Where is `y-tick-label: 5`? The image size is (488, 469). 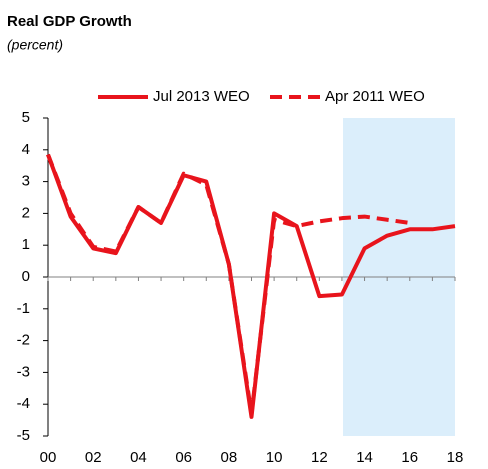 y-tick-label: 5 is located at coordinates (26, 117).